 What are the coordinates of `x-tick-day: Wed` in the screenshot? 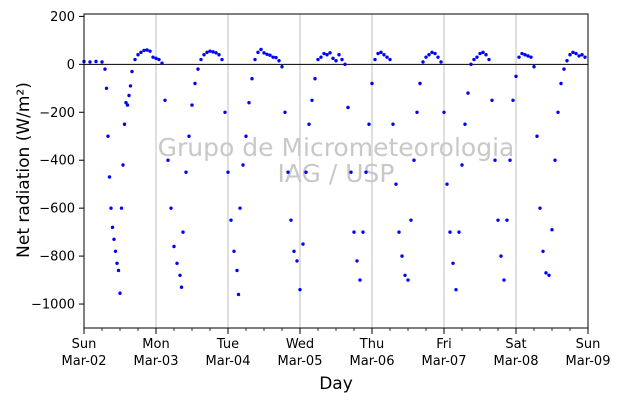 It's located at (300, 344).